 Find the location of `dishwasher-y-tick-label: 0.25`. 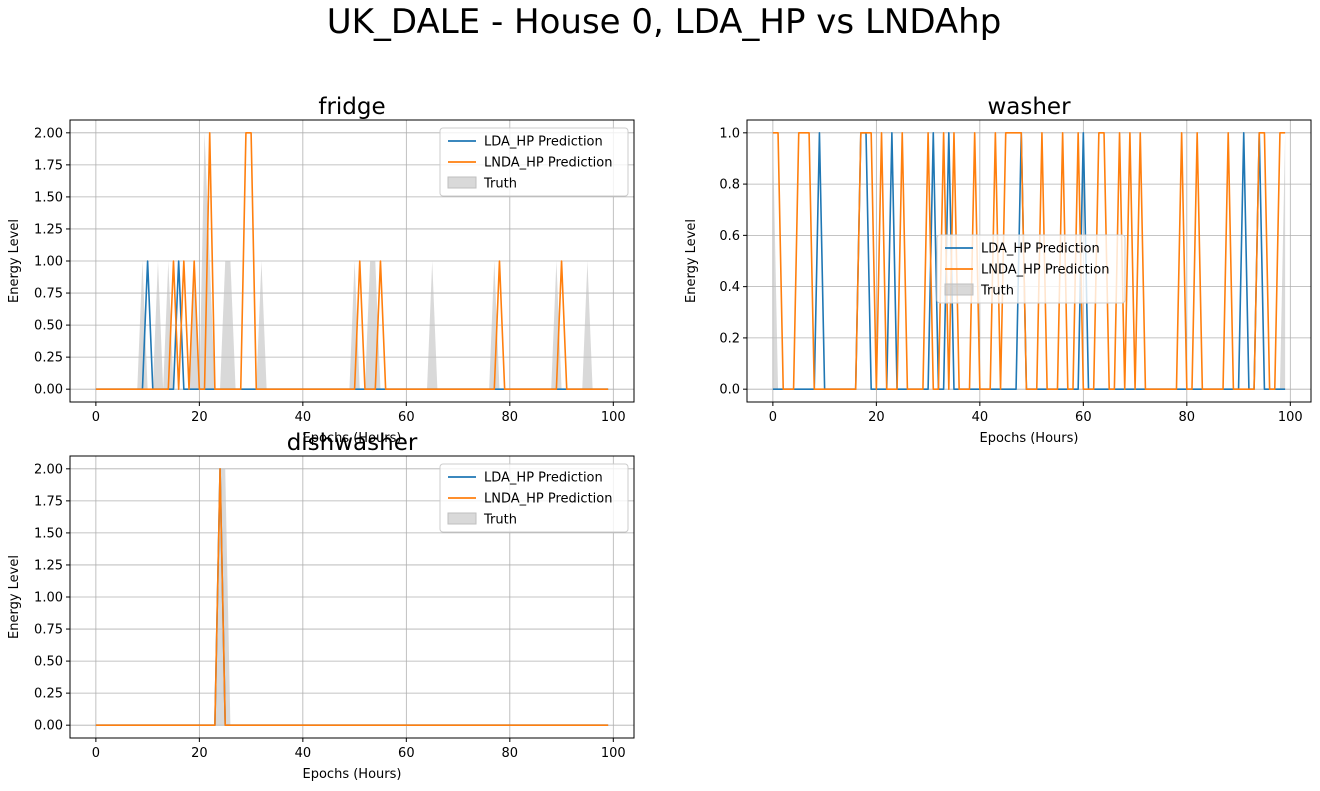

dishwasher-y-tick-label: 0.25 is located at coordinates (48, 694).